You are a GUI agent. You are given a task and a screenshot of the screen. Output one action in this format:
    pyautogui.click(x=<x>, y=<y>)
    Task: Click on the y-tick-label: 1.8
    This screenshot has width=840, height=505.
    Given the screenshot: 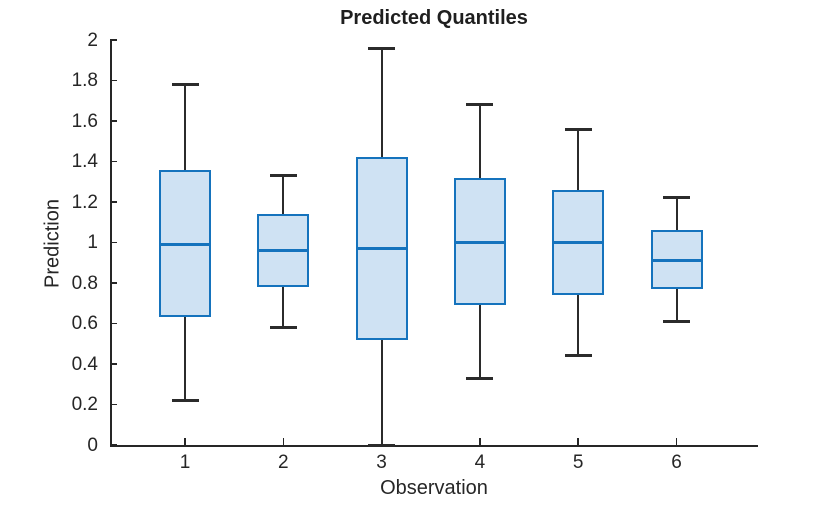 What is the action you would take?
    pyautogui.click(x=84, y=80)
    